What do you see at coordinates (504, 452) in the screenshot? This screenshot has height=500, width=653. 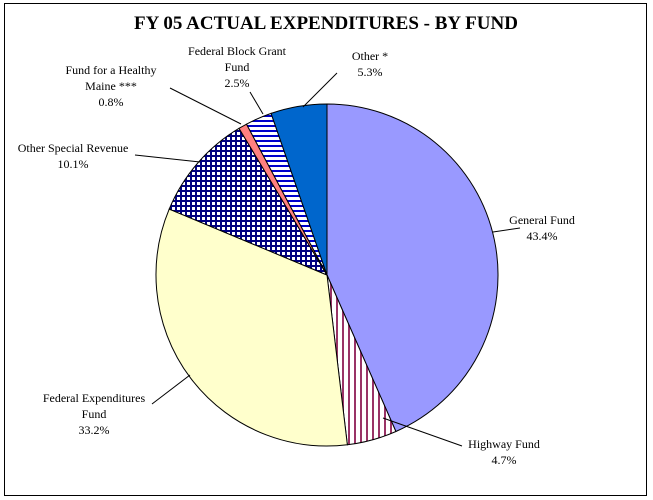 I see `slice-label-1: Highway Fund 4.7%` at bounding box center [504, 452].